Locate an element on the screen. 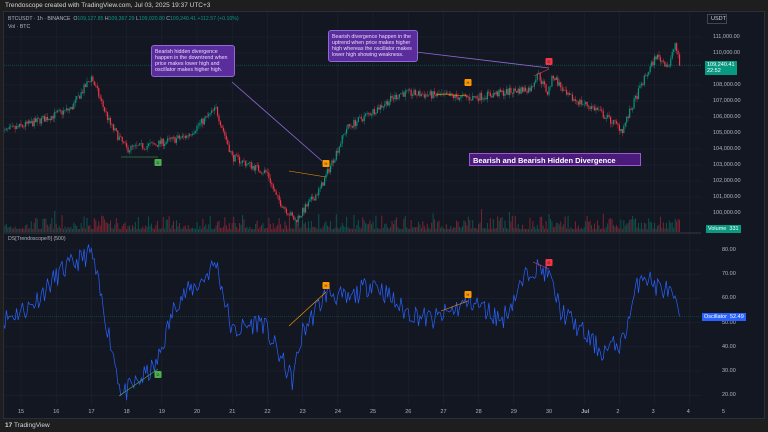 The width and height of the screenshot is (768, 432). price-axis-label: 107,000.00 is located at coordinates (727, 101).